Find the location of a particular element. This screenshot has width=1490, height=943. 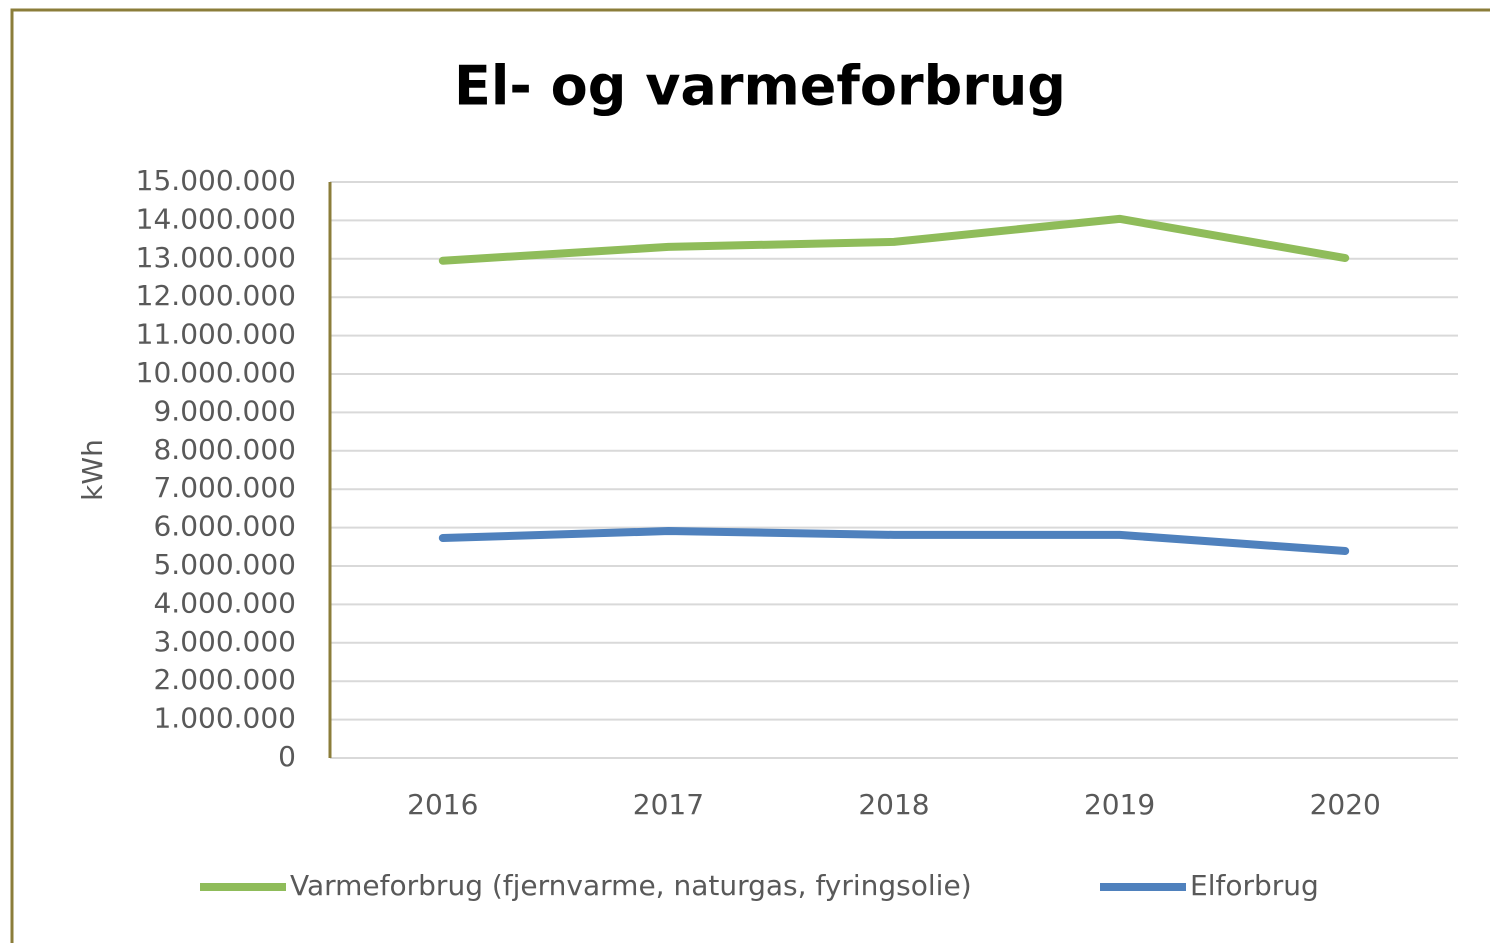

y-tick-label: 12.000.000 is located at coordinates (216, 295).